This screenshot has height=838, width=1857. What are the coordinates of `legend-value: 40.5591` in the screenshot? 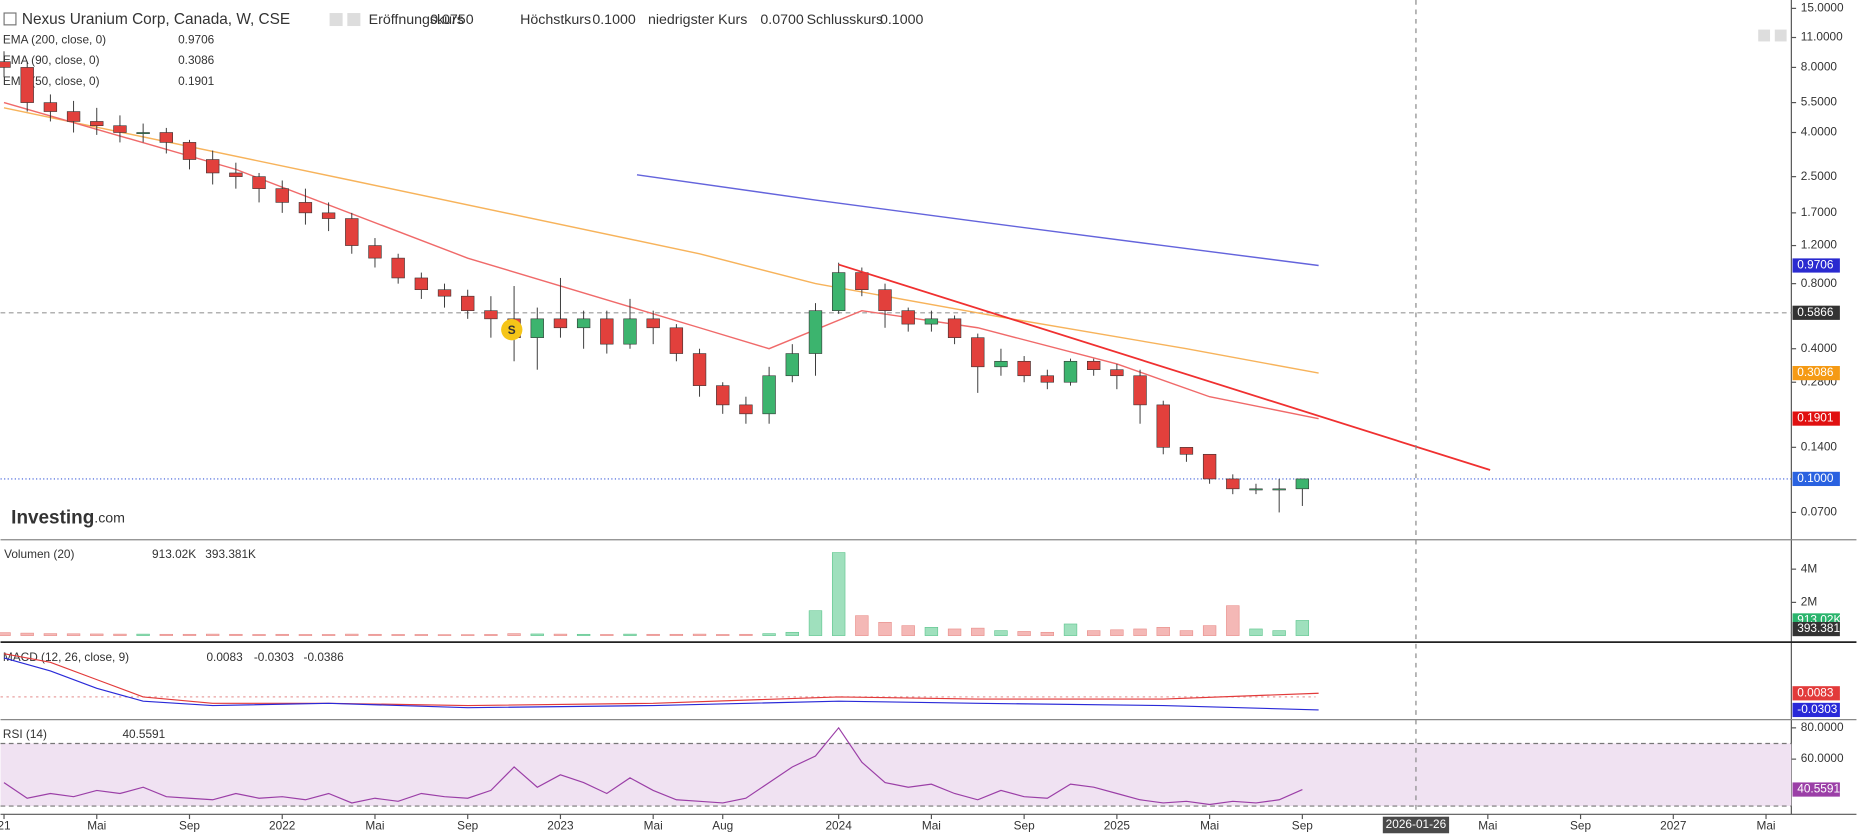 It's located at (143, 734).